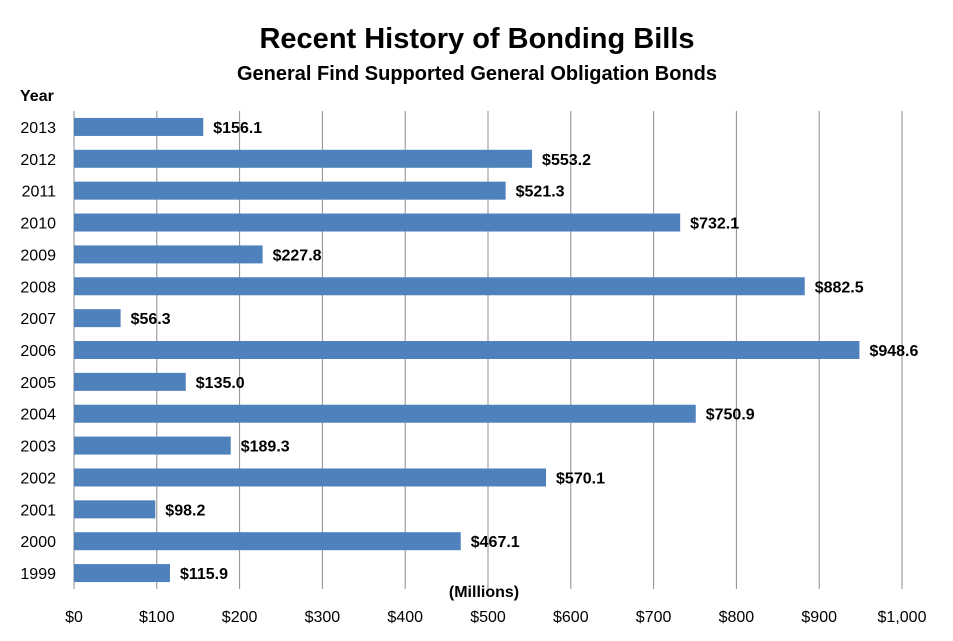 Image resolution: width=953 pixels, height=641 pixels. What do you see at coordinates (204, 574) in the screenshot?
I see `bar-data-label: $115.9` at bounding box center [204, 574].